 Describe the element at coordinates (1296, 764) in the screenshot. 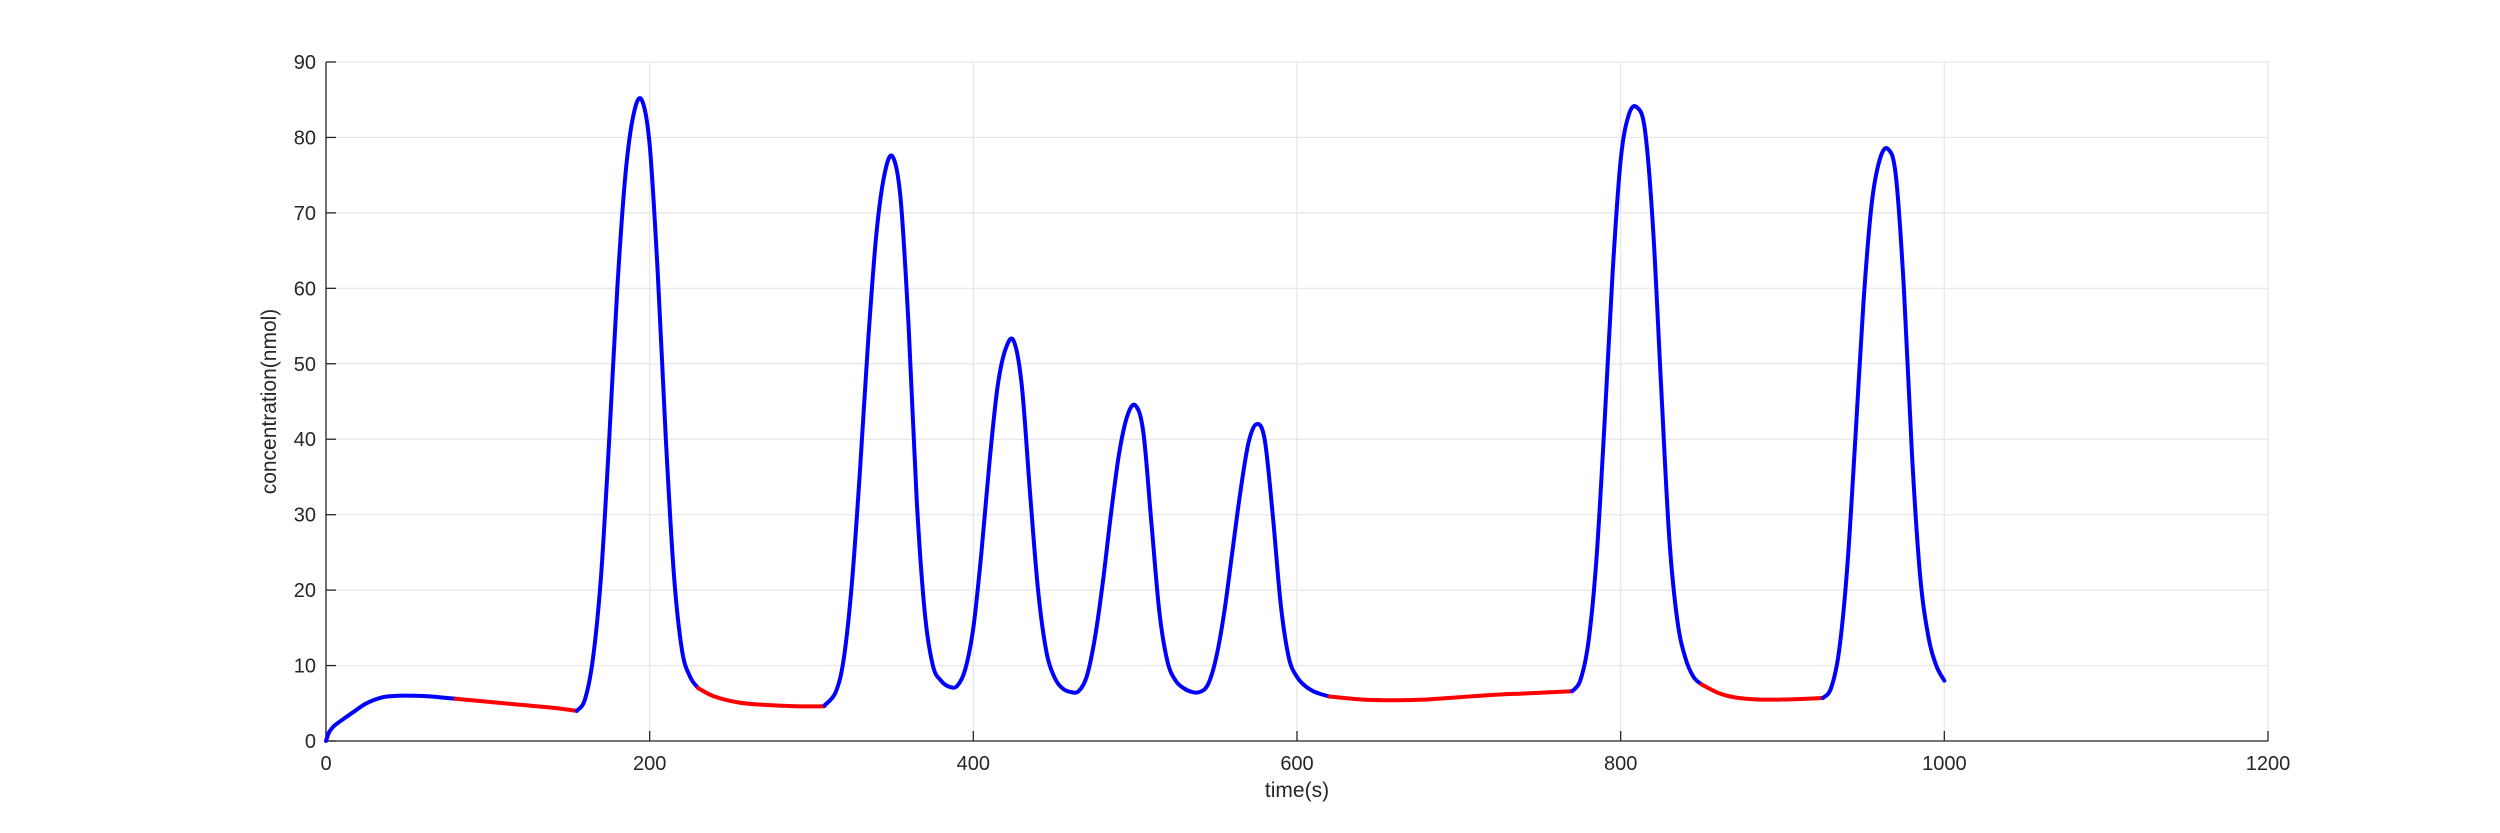

I see `x-tick-label: 600` at that location.